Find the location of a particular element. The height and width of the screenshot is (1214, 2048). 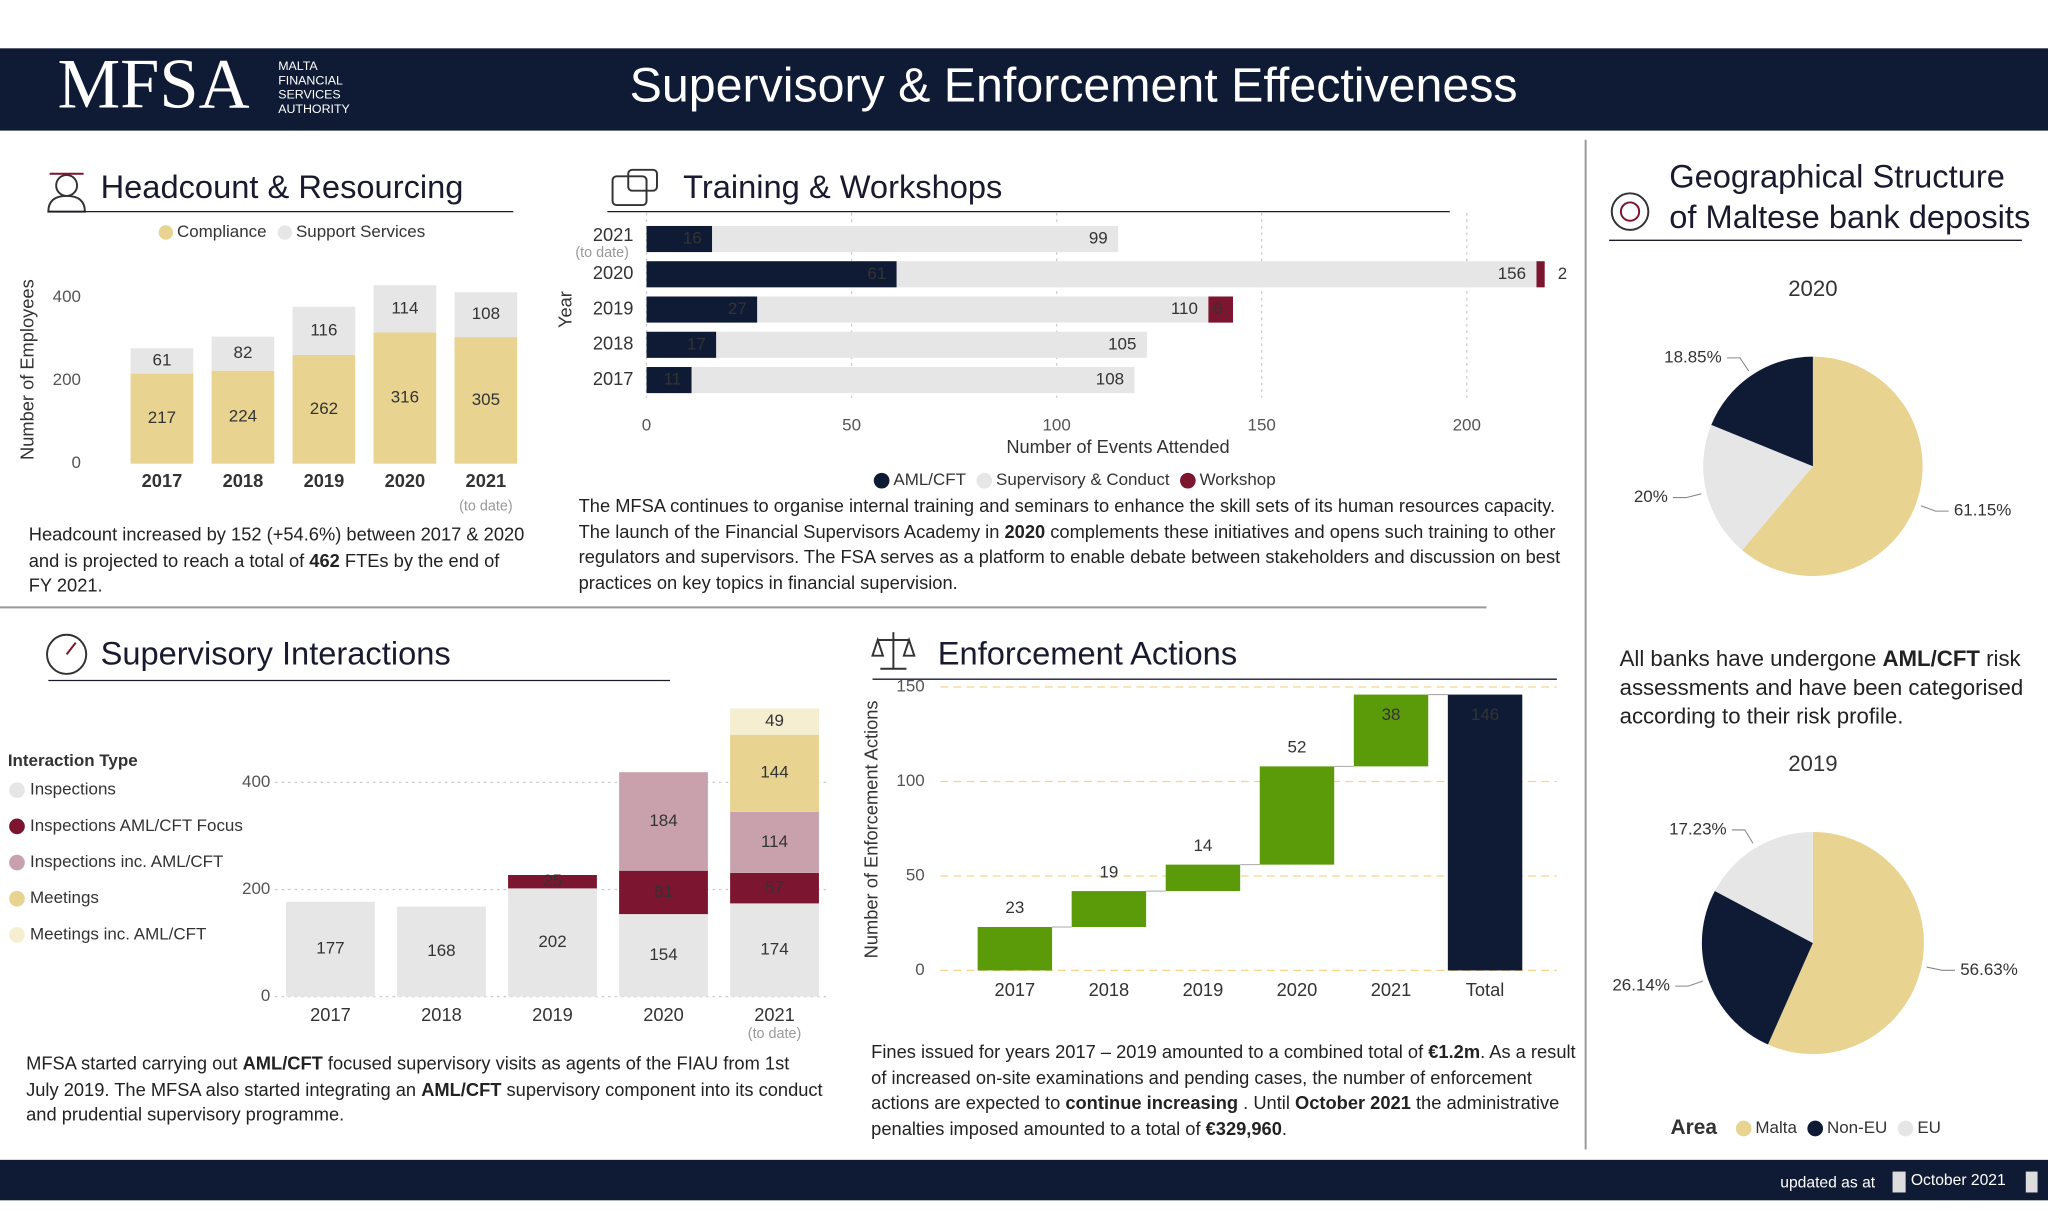

data-label: 61 is located at coordinates (876, 273).